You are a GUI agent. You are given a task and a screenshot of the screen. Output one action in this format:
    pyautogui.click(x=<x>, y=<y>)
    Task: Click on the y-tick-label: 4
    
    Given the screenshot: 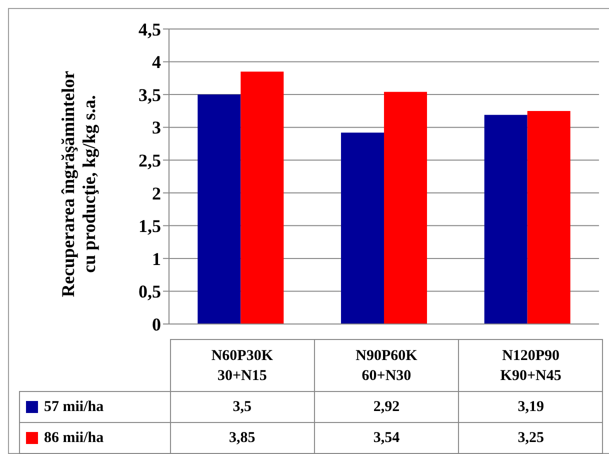 What is the action you would take?
    pyautogui.click(x=156, y=62)
    